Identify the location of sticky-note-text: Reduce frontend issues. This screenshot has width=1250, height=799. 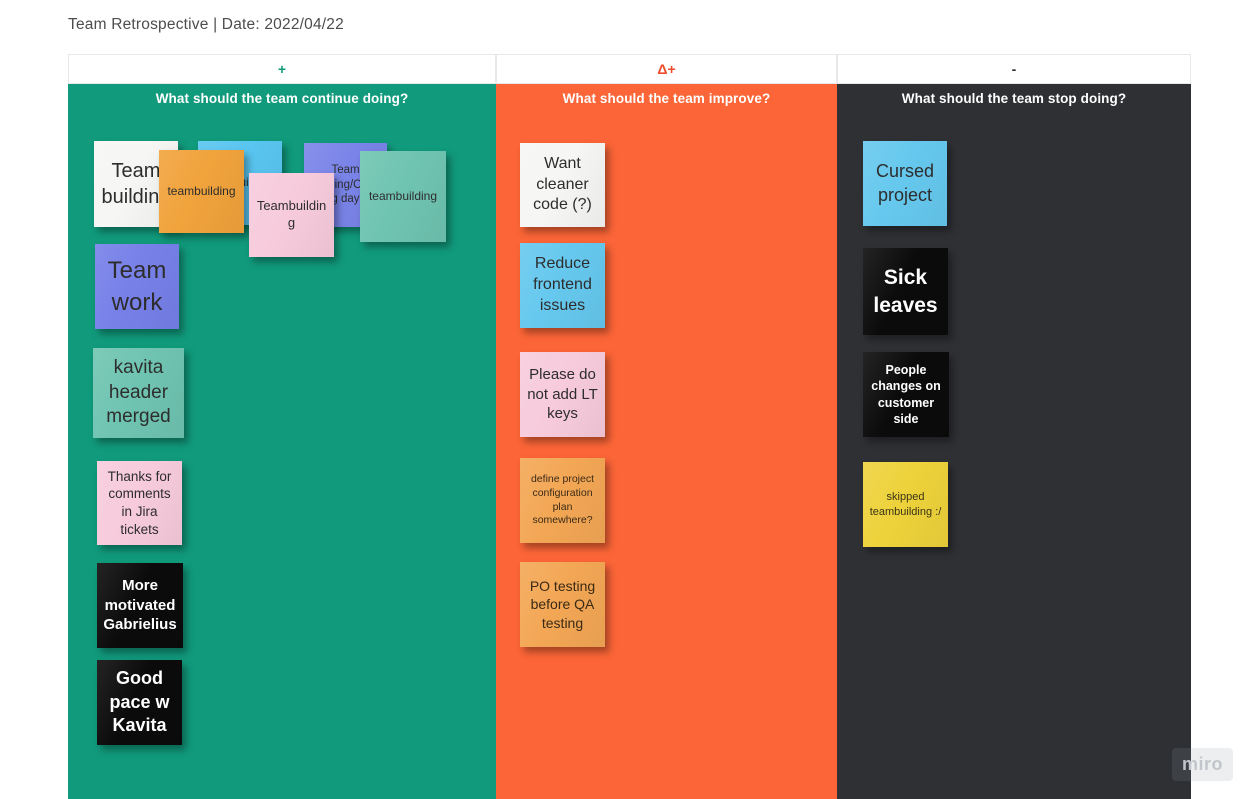
(562, 284).